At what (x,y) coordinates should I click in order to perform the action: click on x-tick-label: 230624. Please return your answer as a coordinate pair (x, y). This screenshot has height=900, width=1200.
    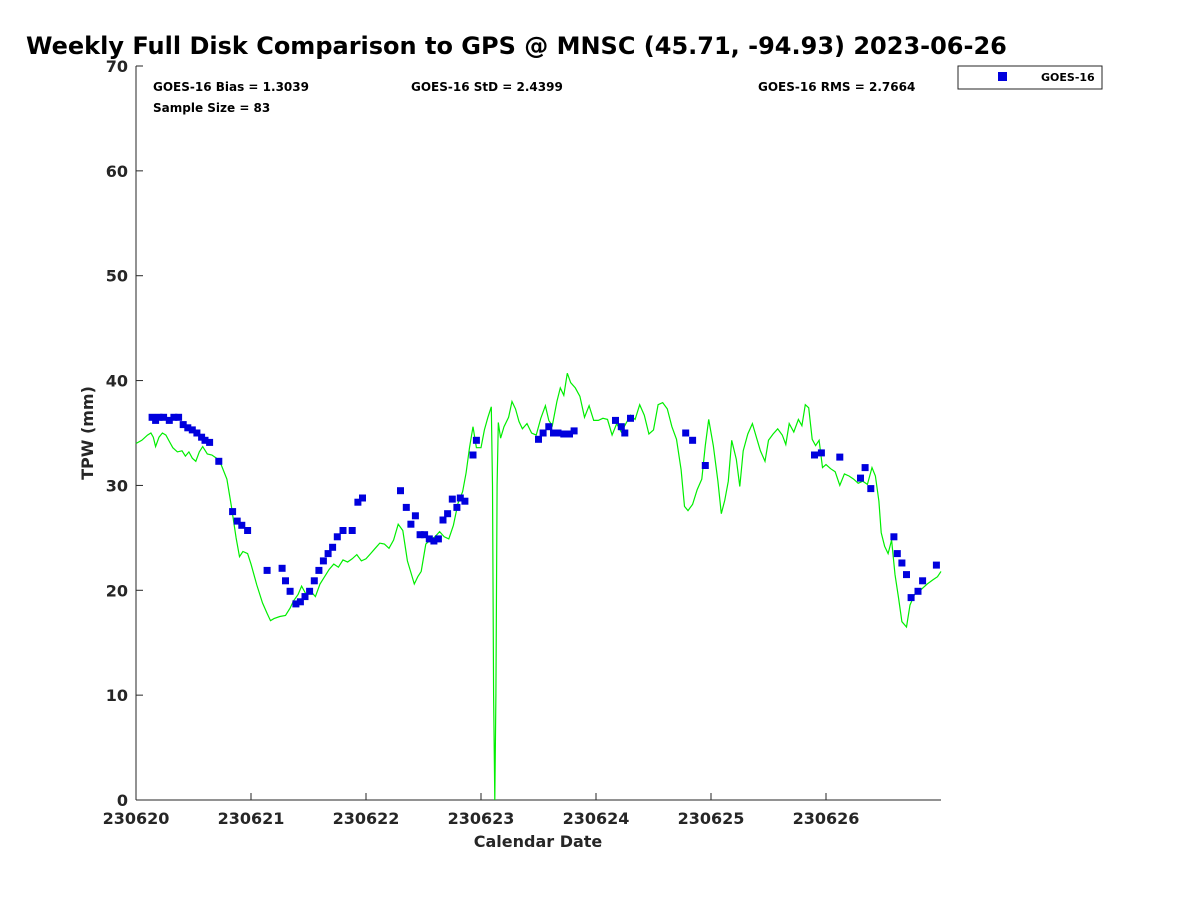
    Looking at the image, I should click on (596, 818).